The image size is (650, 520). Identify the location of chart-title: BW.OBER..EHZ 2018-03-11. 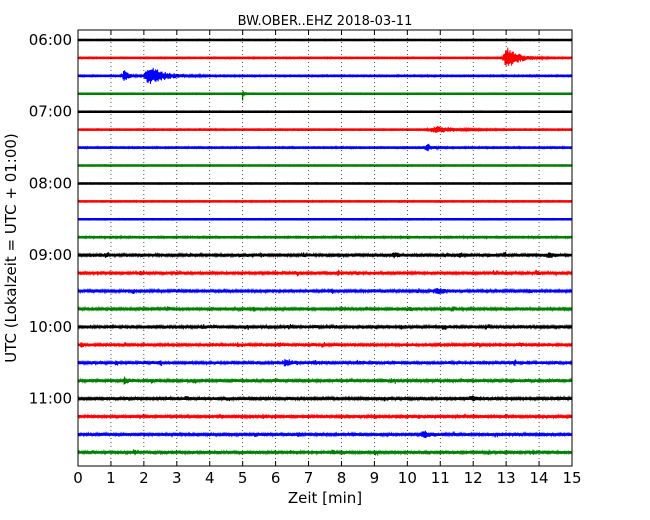
(325, 21).